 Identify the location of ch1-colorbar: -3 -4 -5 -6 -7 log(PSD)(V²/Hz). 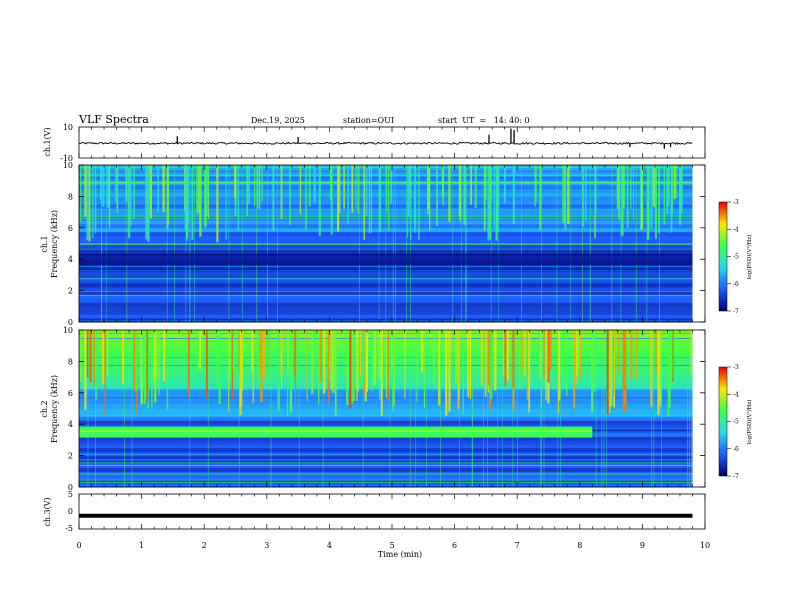
(735, 257).